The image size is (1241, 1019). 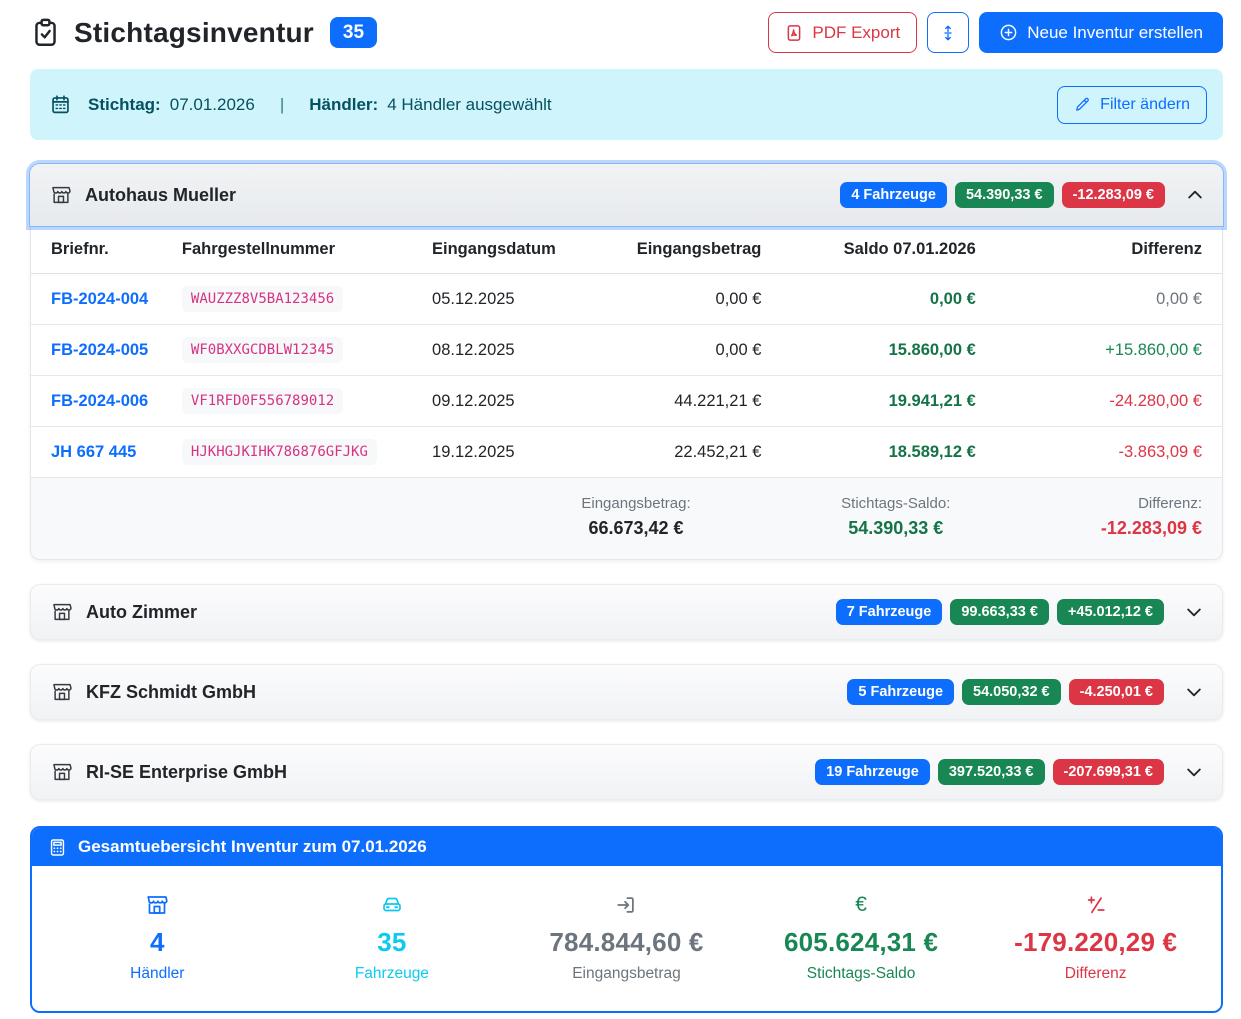 I want to click on stat-differenz: -179.220,29 € Differenz, so click(x=1095, y=937).